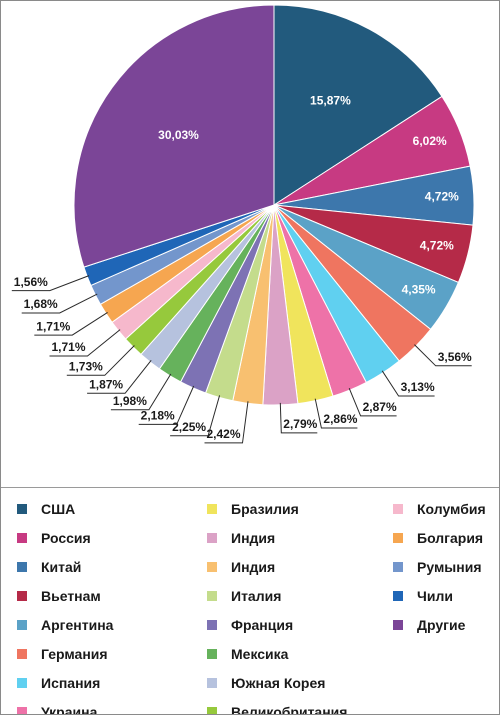 The height and width of the screenshot is (715, 500). I want to click on slice-value-label: 1,87%, so click(106, 384).